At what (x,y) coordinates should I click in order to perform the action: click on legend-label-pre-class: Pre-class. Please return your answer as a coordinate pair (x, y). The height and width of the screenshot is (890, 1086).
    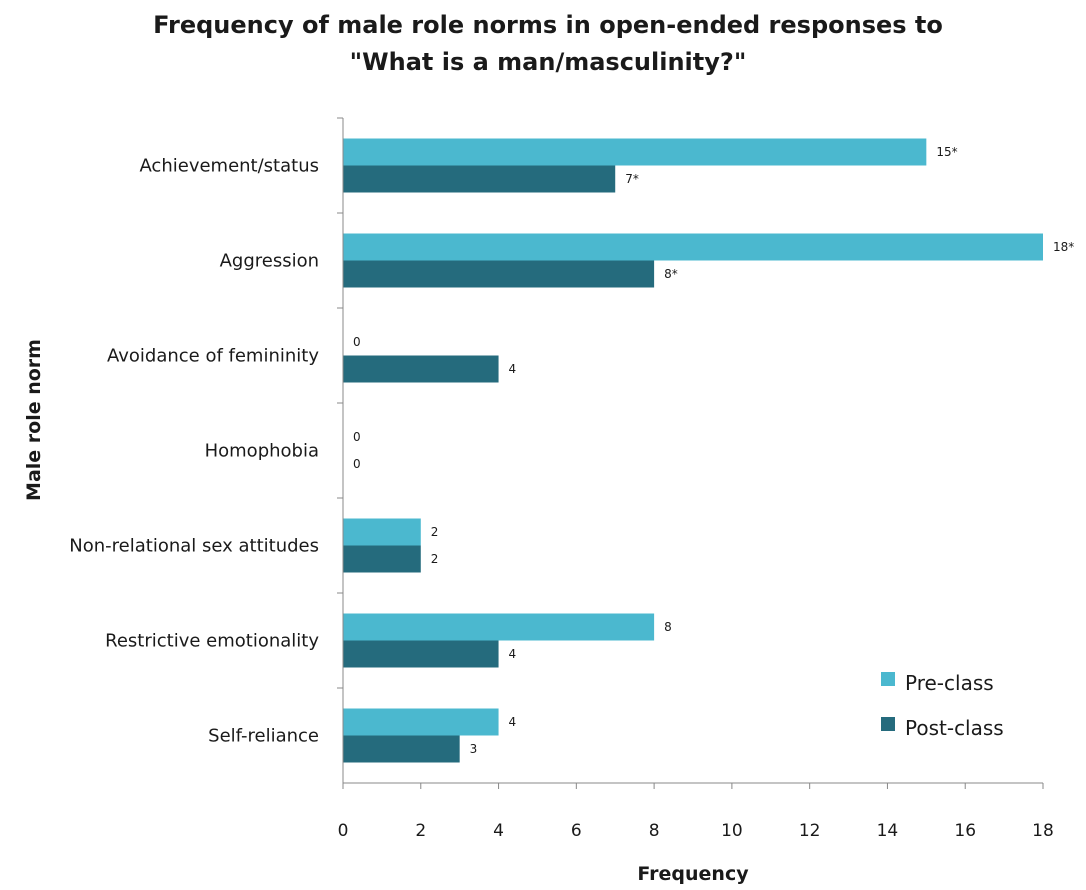
    Looking at the image, I should click on (949, 683).